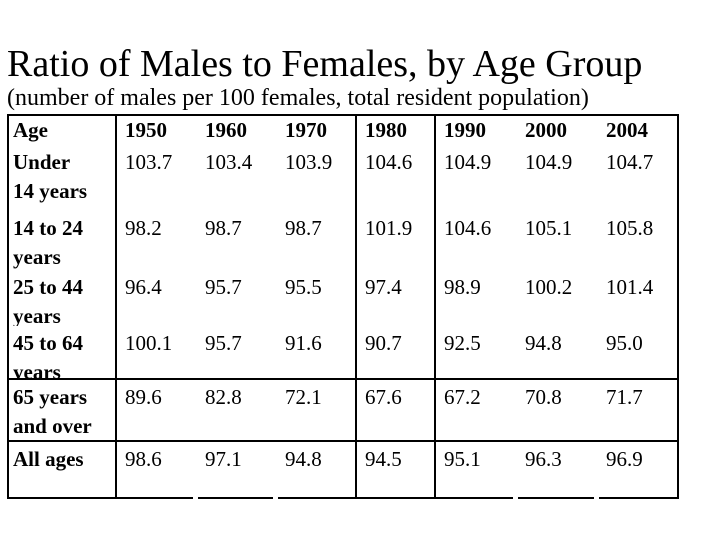  Describe the element at coordinates (317, 130) in the screenshot. I see `column-header-1970: 1970` at that location.